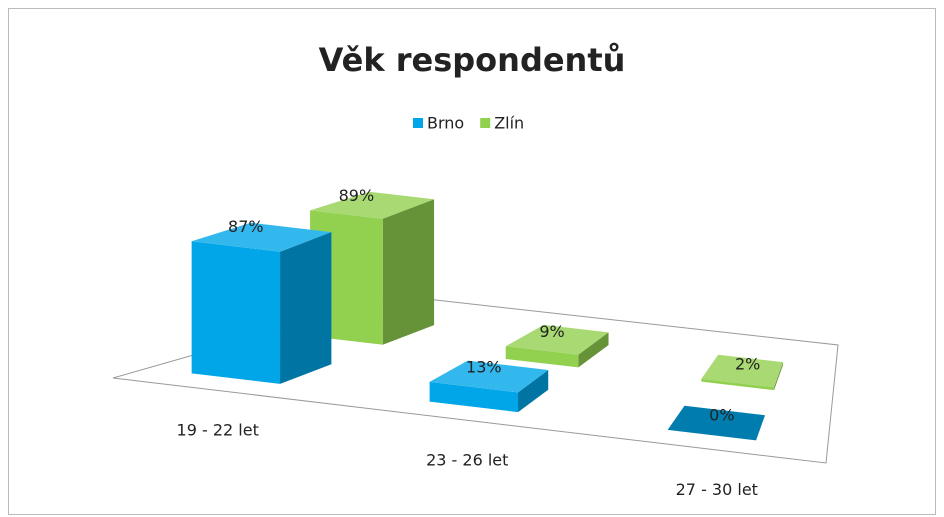 This screenshot has width=944, height=517. I want to click on x-tick-label: 23 - 26 let, so click(467, 459).